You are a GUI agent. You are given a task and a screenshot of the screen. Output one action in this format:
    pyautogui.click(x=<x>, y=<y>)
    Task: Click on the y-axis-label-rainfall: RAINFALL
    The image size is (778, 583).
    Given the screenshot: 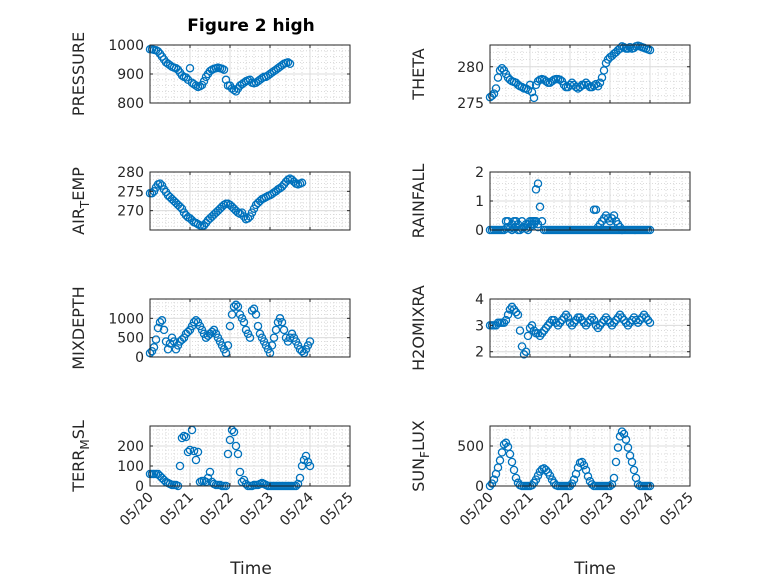 What is the action you would take?
    pyautogui.click(x=418, y=201)
    